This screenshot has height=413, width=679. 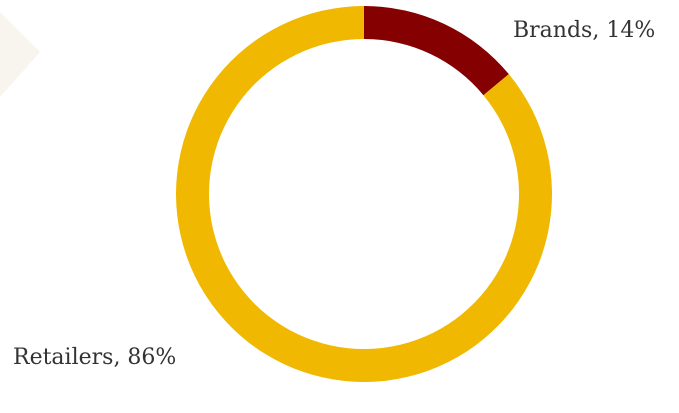 I want to click on slice-label-retailers: Retailers, 86%, so click(x=94, y=357).